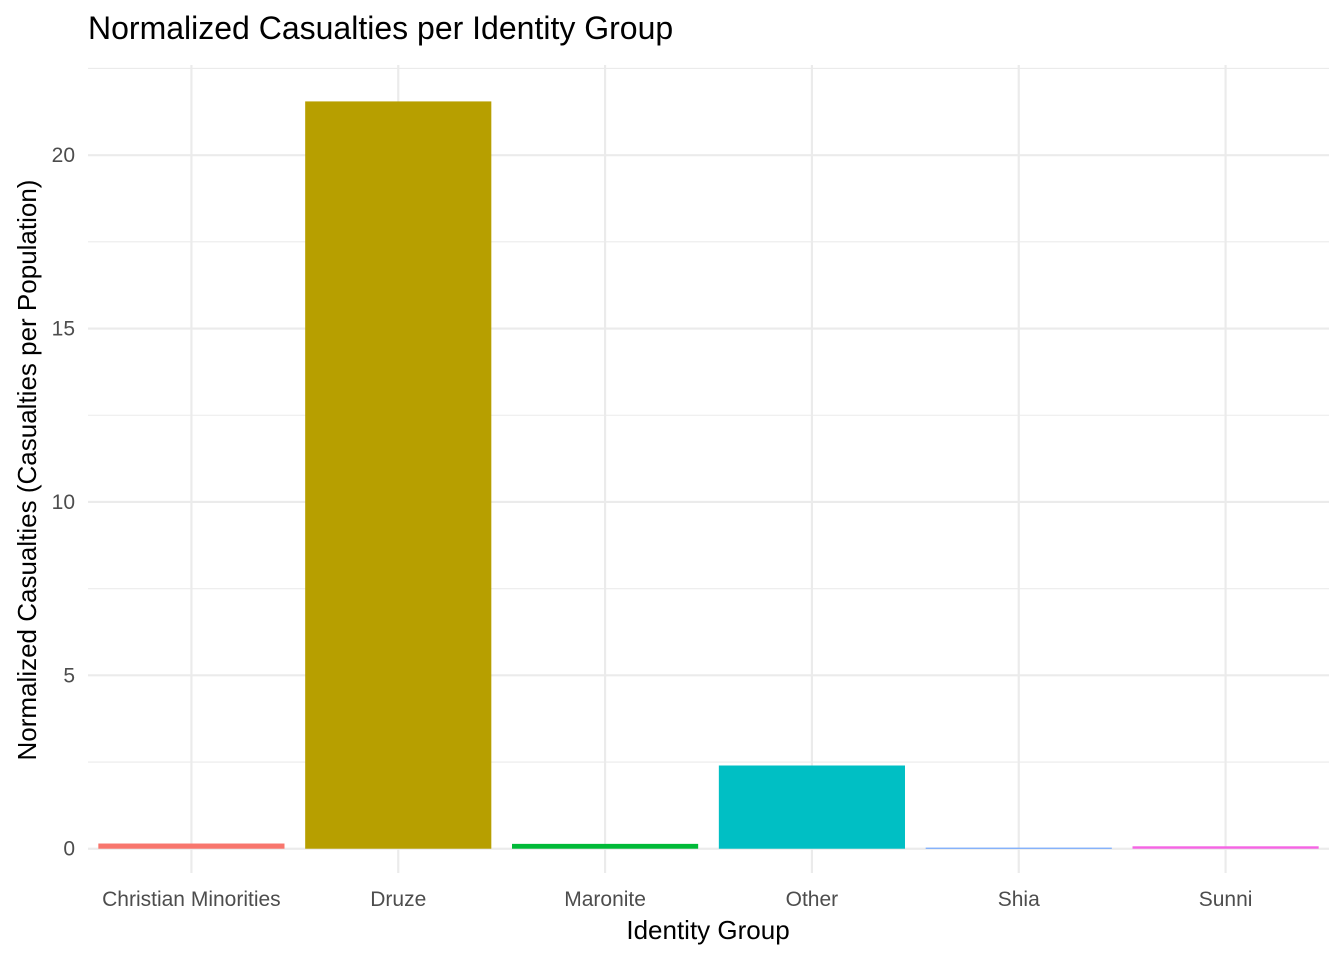 This screenshot has height=965, width=1344. I want to click on y-axis-ticks: 0 5 10 15 20, so click(63, 502).